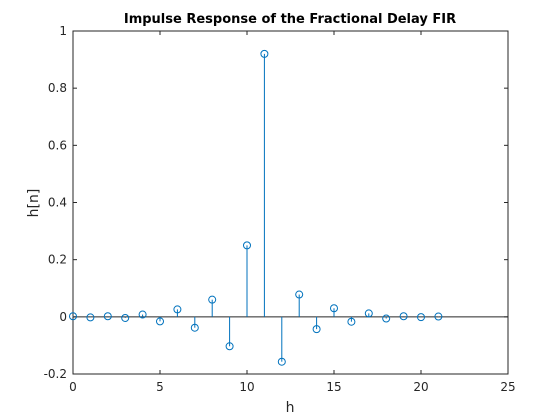  I want to click on x-tick-label: 15, so click(333, 387).